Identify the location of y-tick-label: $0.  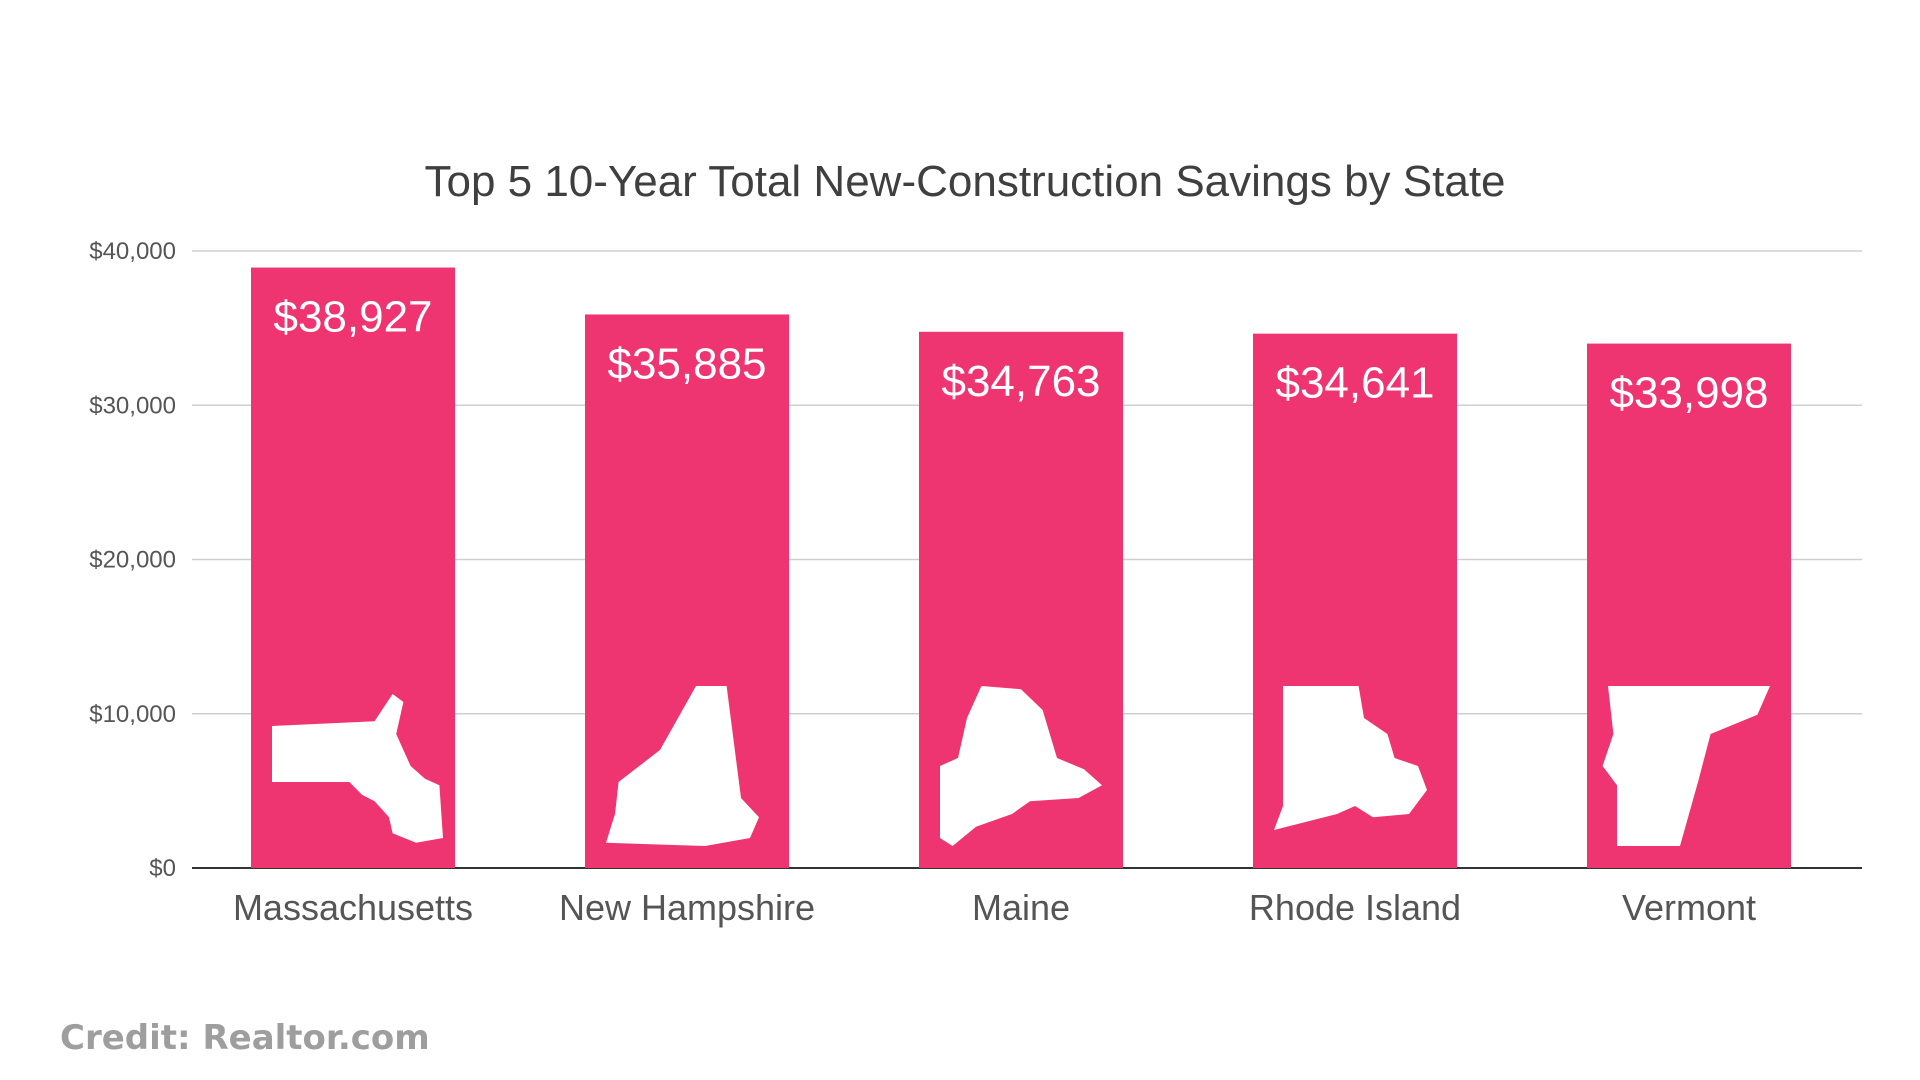
(162, 868).